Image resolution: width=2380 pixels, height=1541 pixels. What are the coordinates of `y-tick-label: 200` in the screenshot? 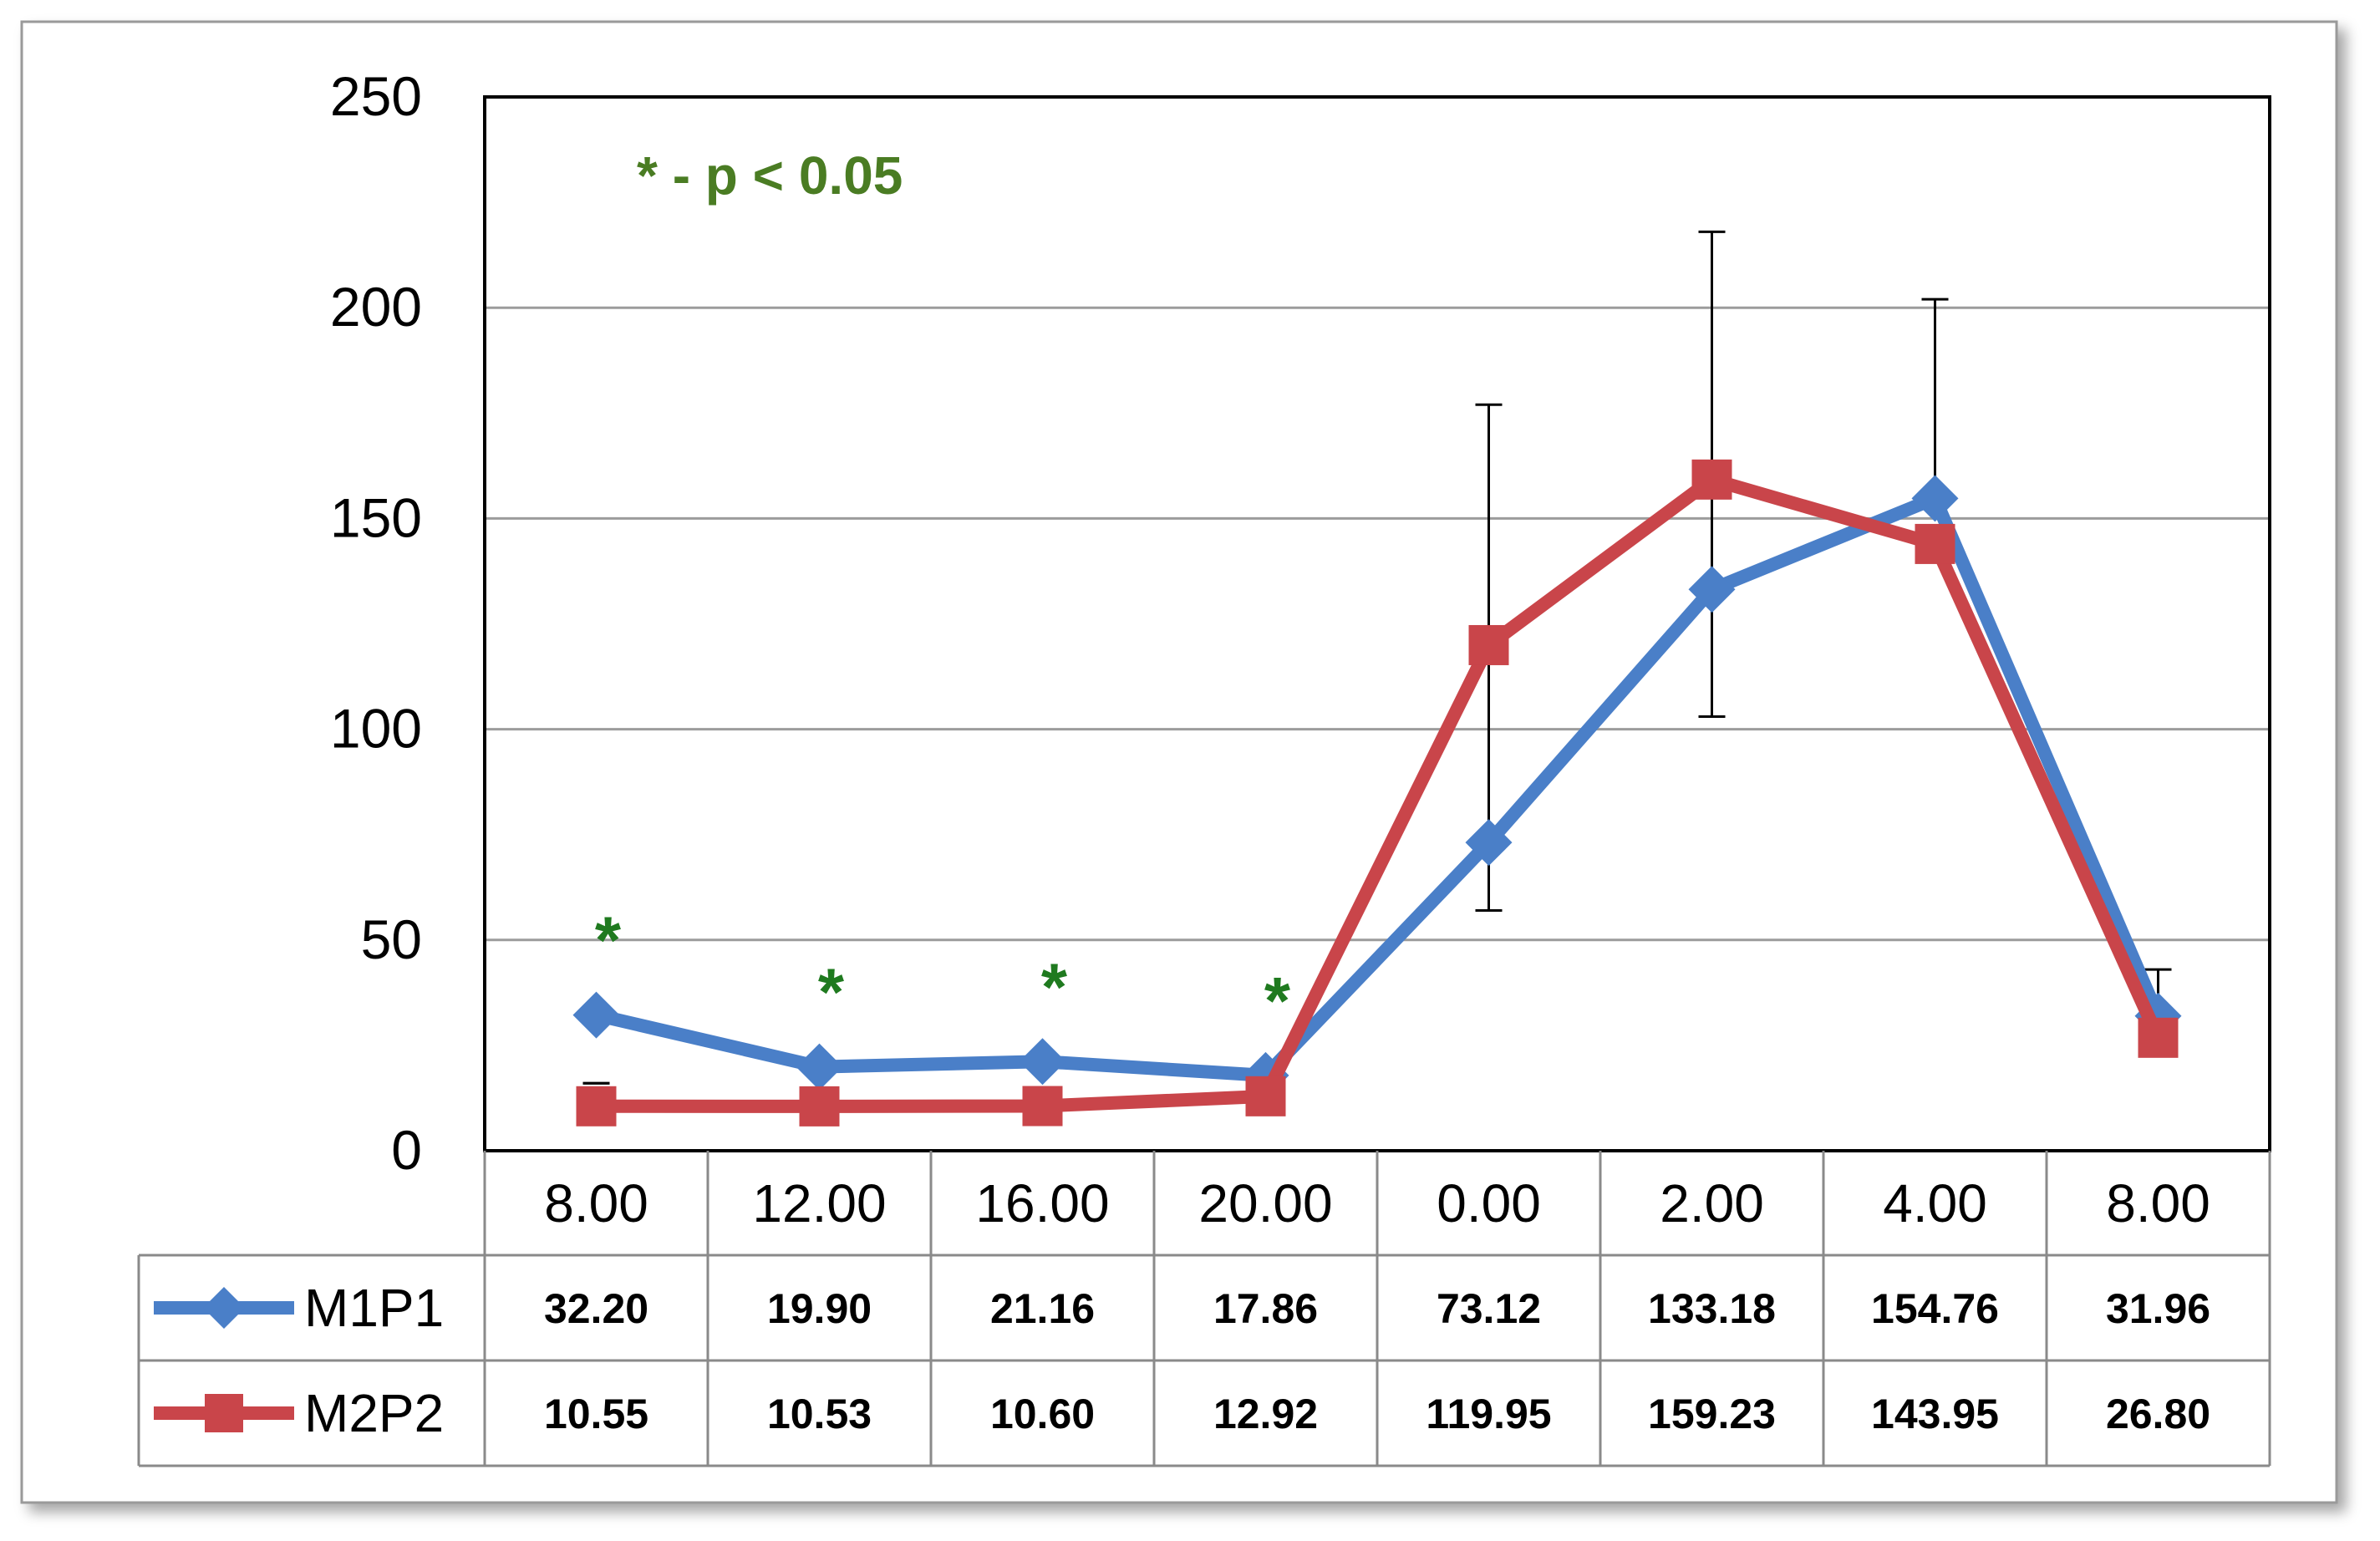 It's located at (376, 307).